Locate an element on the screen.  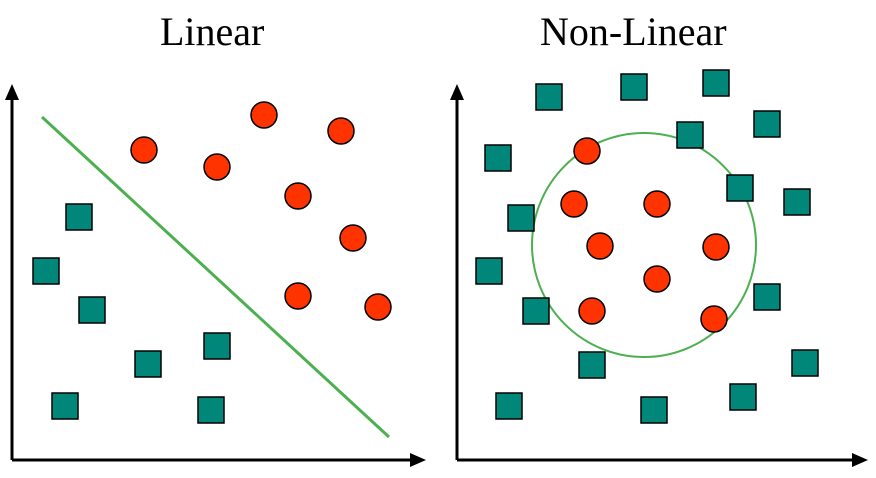
nonlinear-y-axis-arrow is located at coordinates (457, 92).